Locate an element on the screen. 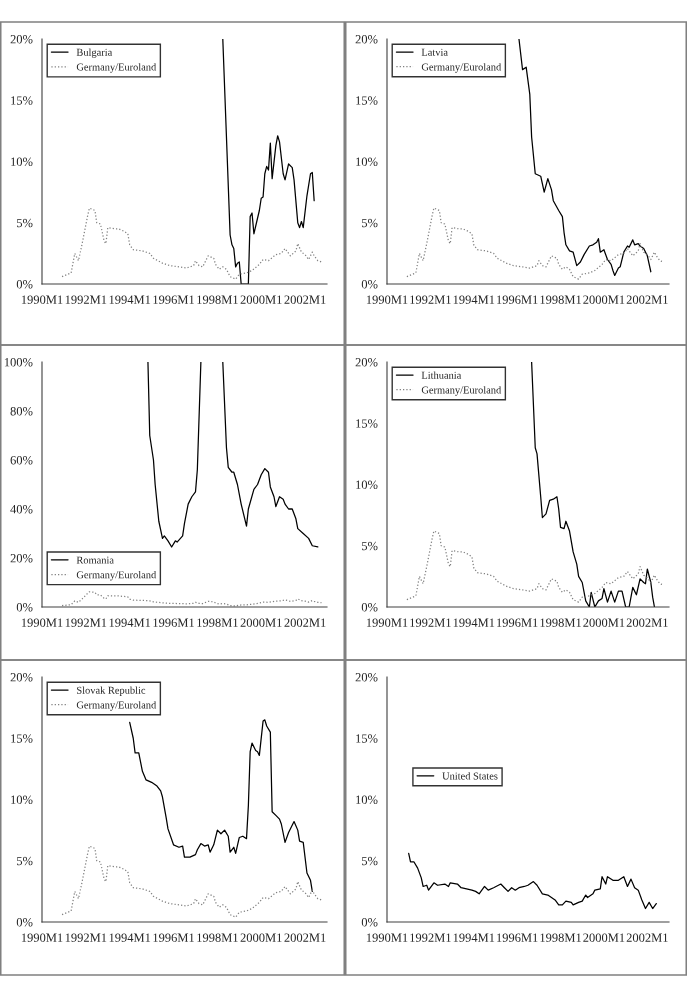 Image resolution: width=687 pixels, height=1004 pixels. legend-label: Latvia is located at coordinates (434, 52).